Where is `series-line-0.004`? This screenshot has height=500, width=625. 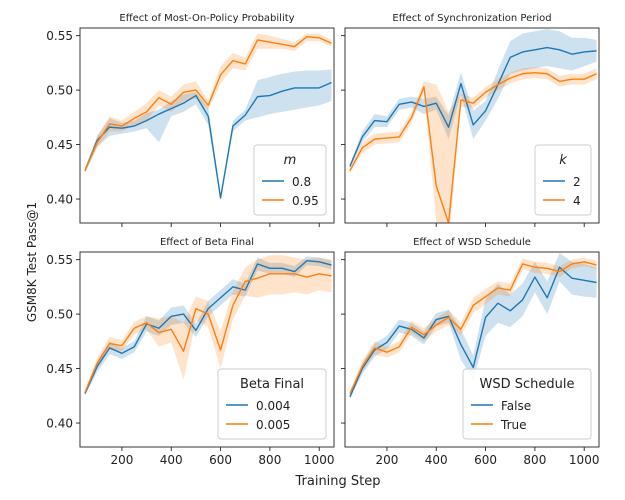
series-line-0.004 is located at coordinates (208, 327).